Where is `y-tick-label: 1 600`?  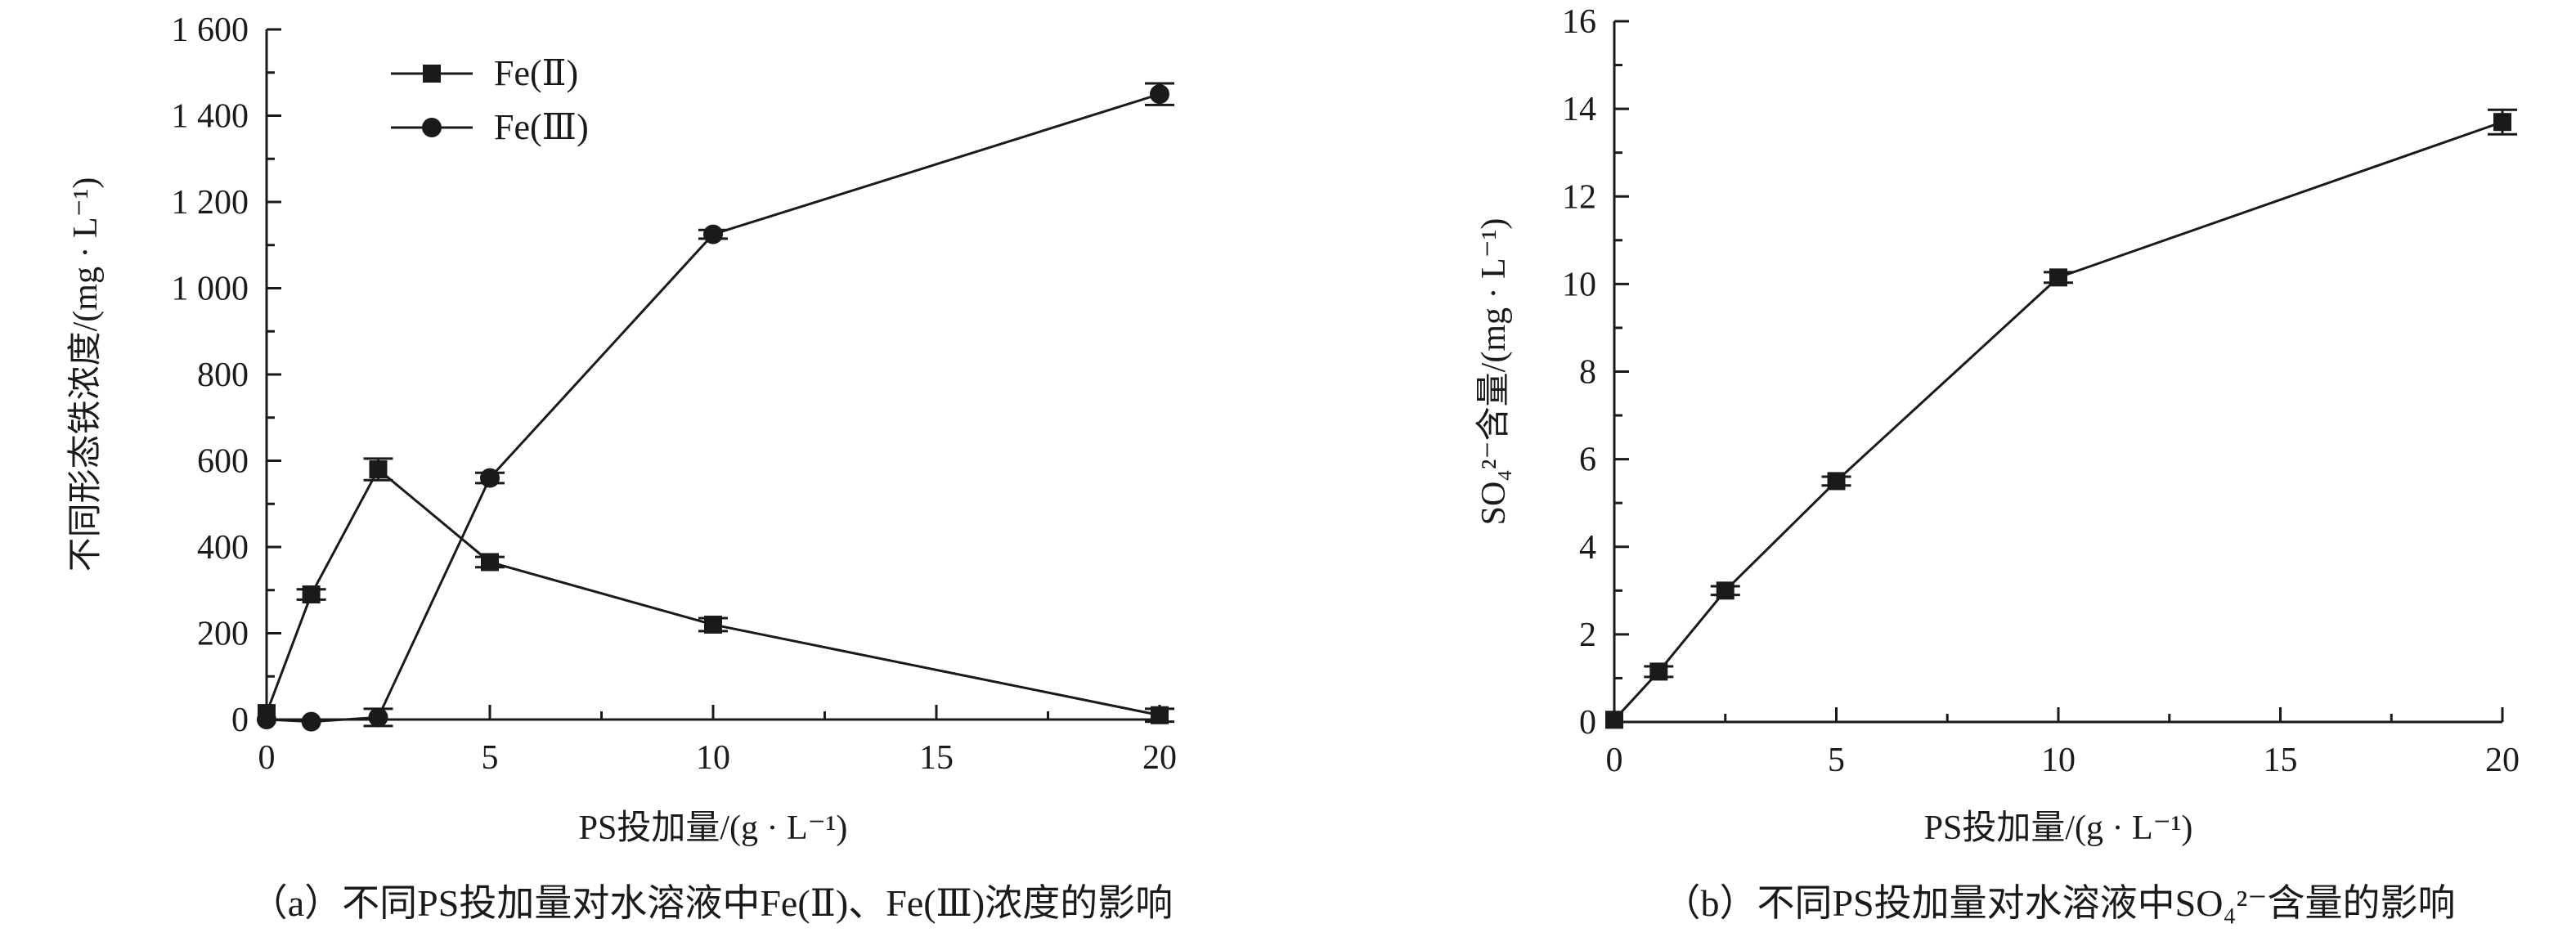
y-tick-label: 1 600 is located at coordinates (210, 30).